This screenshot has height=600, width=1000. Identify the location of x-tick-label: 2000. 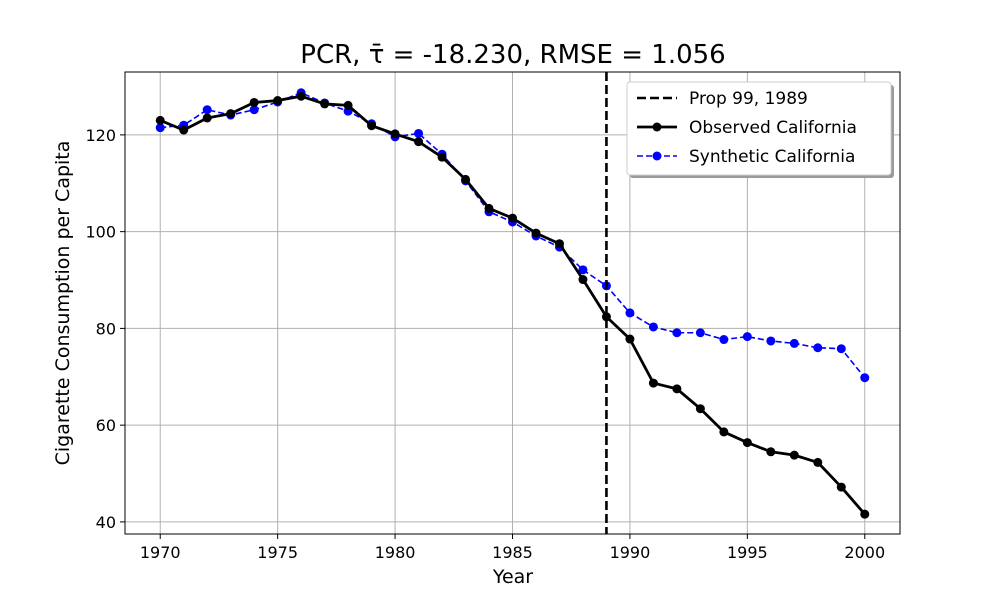
(864, 552).